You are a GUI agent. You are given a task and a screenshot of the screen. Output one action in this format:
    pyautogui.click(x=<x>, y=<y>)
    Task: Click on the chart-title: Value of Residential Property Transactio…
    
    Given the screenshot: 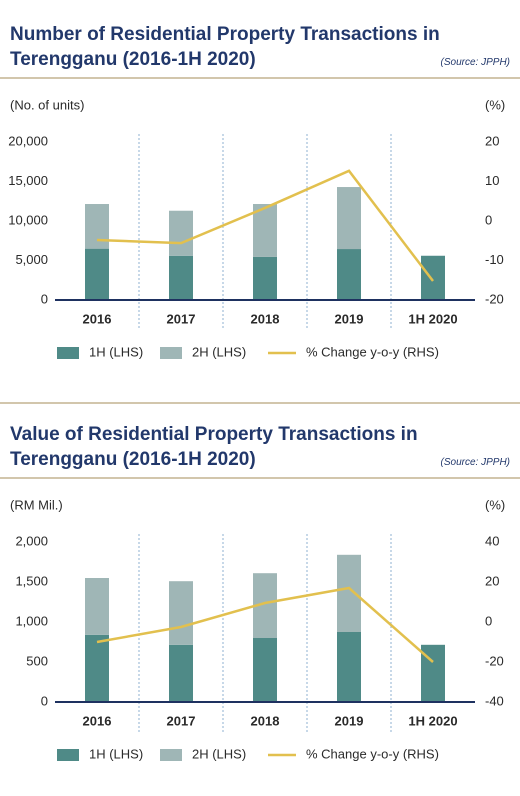 What is the action you would take?
    pyautogui.click(x=214, y=447)
    